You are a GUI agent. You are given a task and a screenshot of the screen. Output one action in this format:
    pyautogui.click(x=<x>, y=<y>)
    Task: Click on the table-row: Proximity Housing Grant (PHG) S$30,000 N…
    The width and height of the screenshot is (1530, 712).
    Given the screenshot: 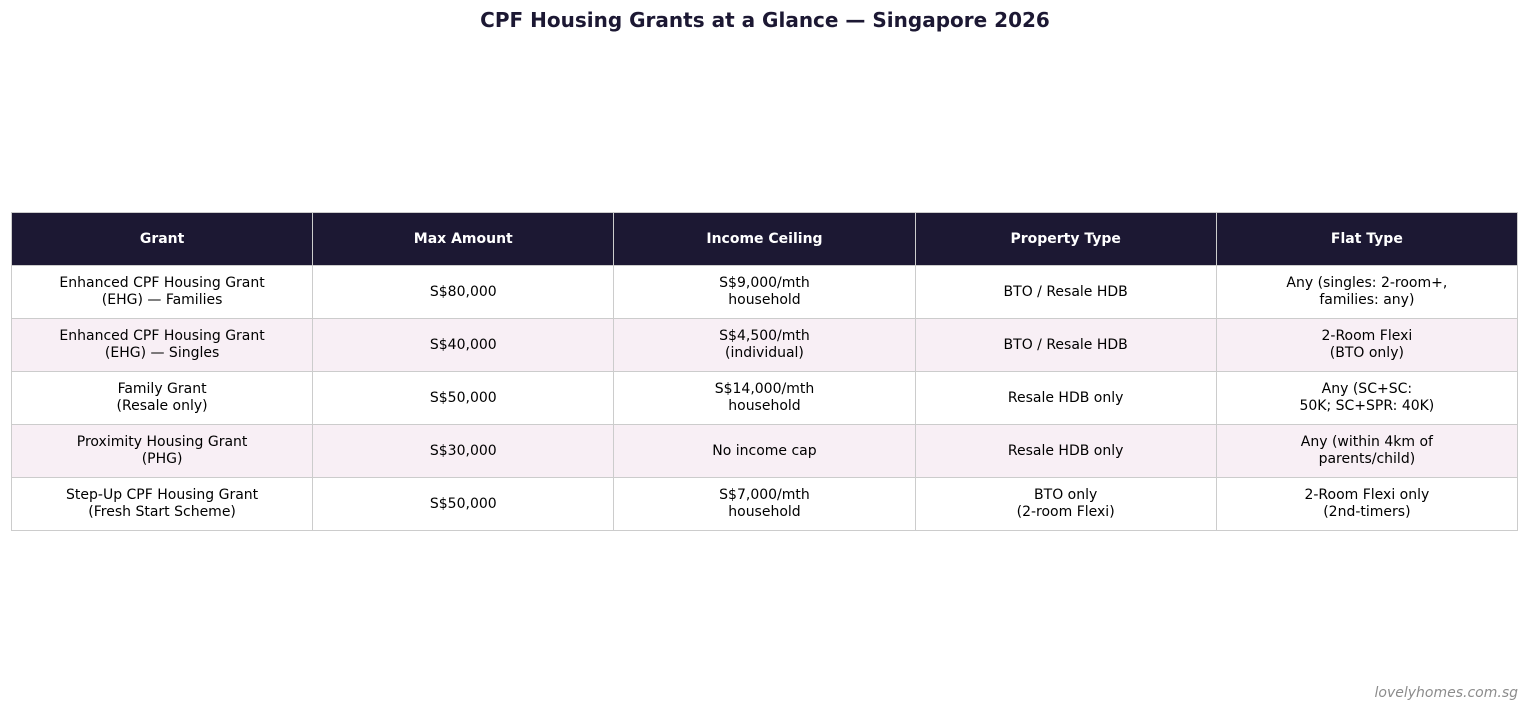 What is the action you would take?
    pyautogui.click(x=764, y=451)
    